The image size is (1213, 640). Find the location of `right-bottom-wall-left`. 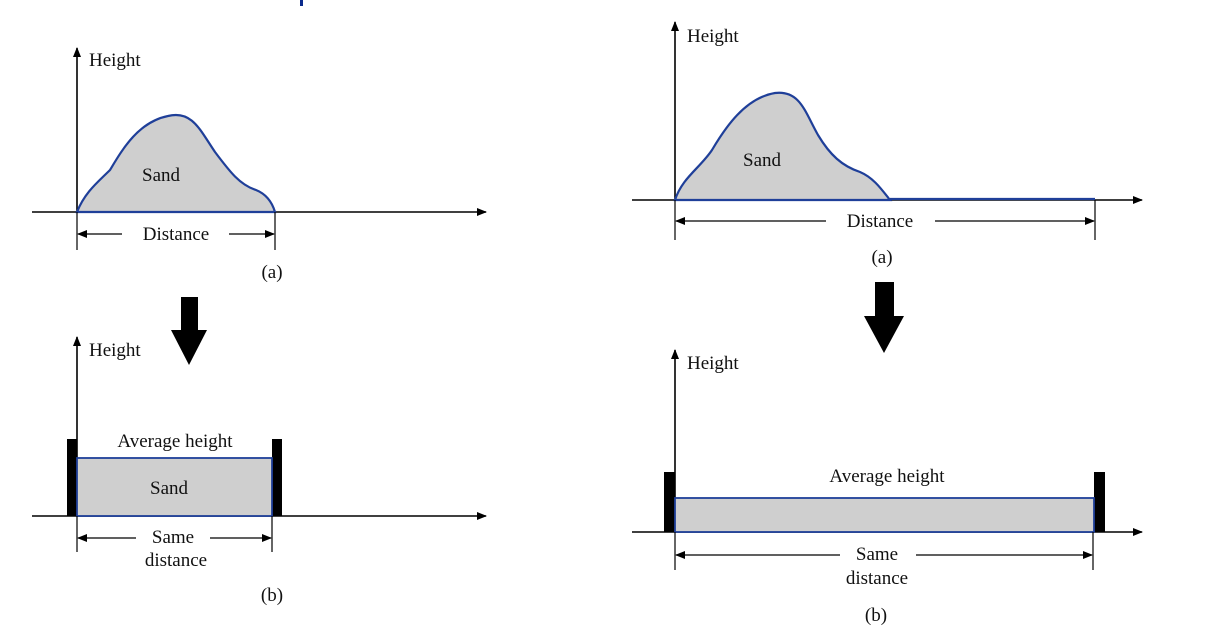

right-bottom-wall-left is located at coordinates (669, 502).